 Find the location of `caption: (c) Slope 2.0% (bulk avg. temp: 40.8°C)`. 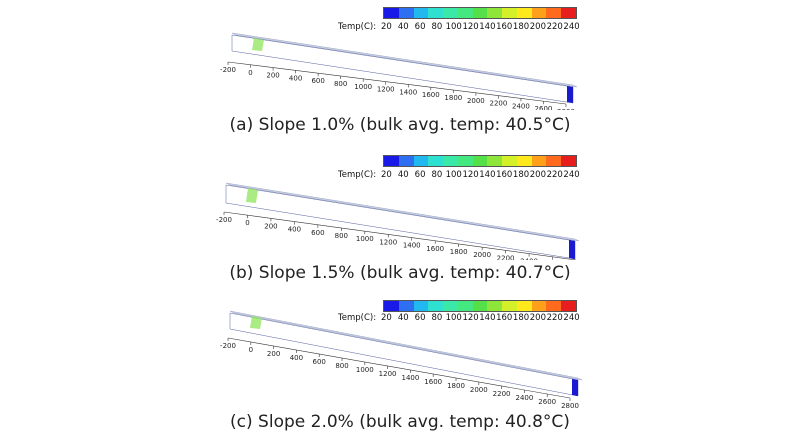

caption: (c) Slope 2.0% (bulk avg. temp: 40.8°C) is located at coordinates (400, 422).